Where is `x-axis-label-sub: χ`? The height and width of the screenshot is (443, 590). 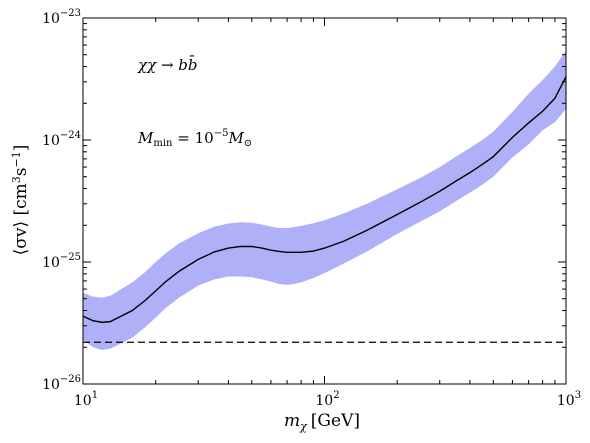 x-axis-label-sub: χ is located at coordinates (303, 426).